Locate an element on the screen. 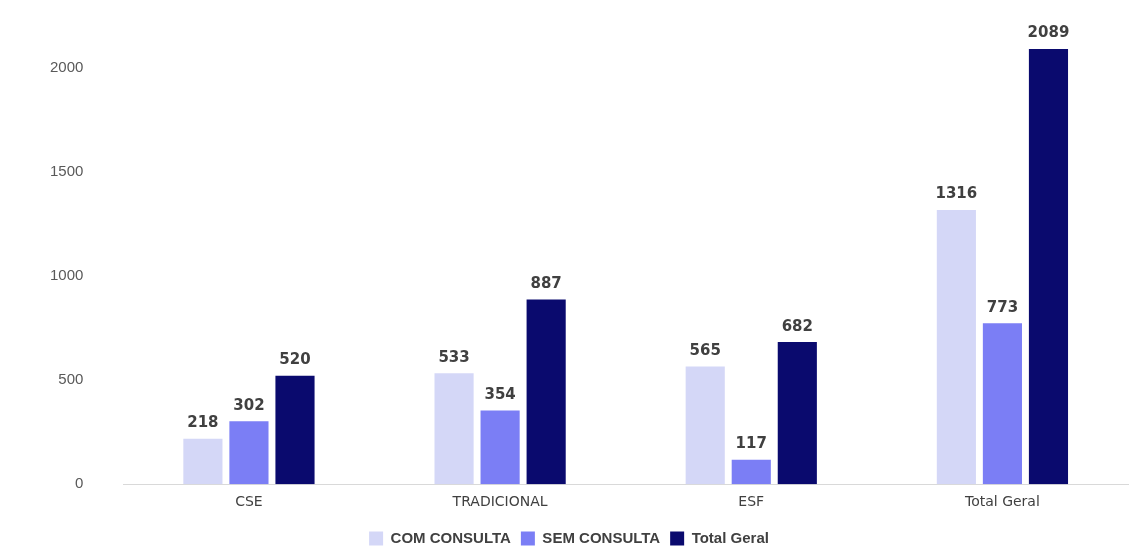 This screenshot has height=560, width=1136. y-tick-label: 0 is located at coordinates (79, 483).